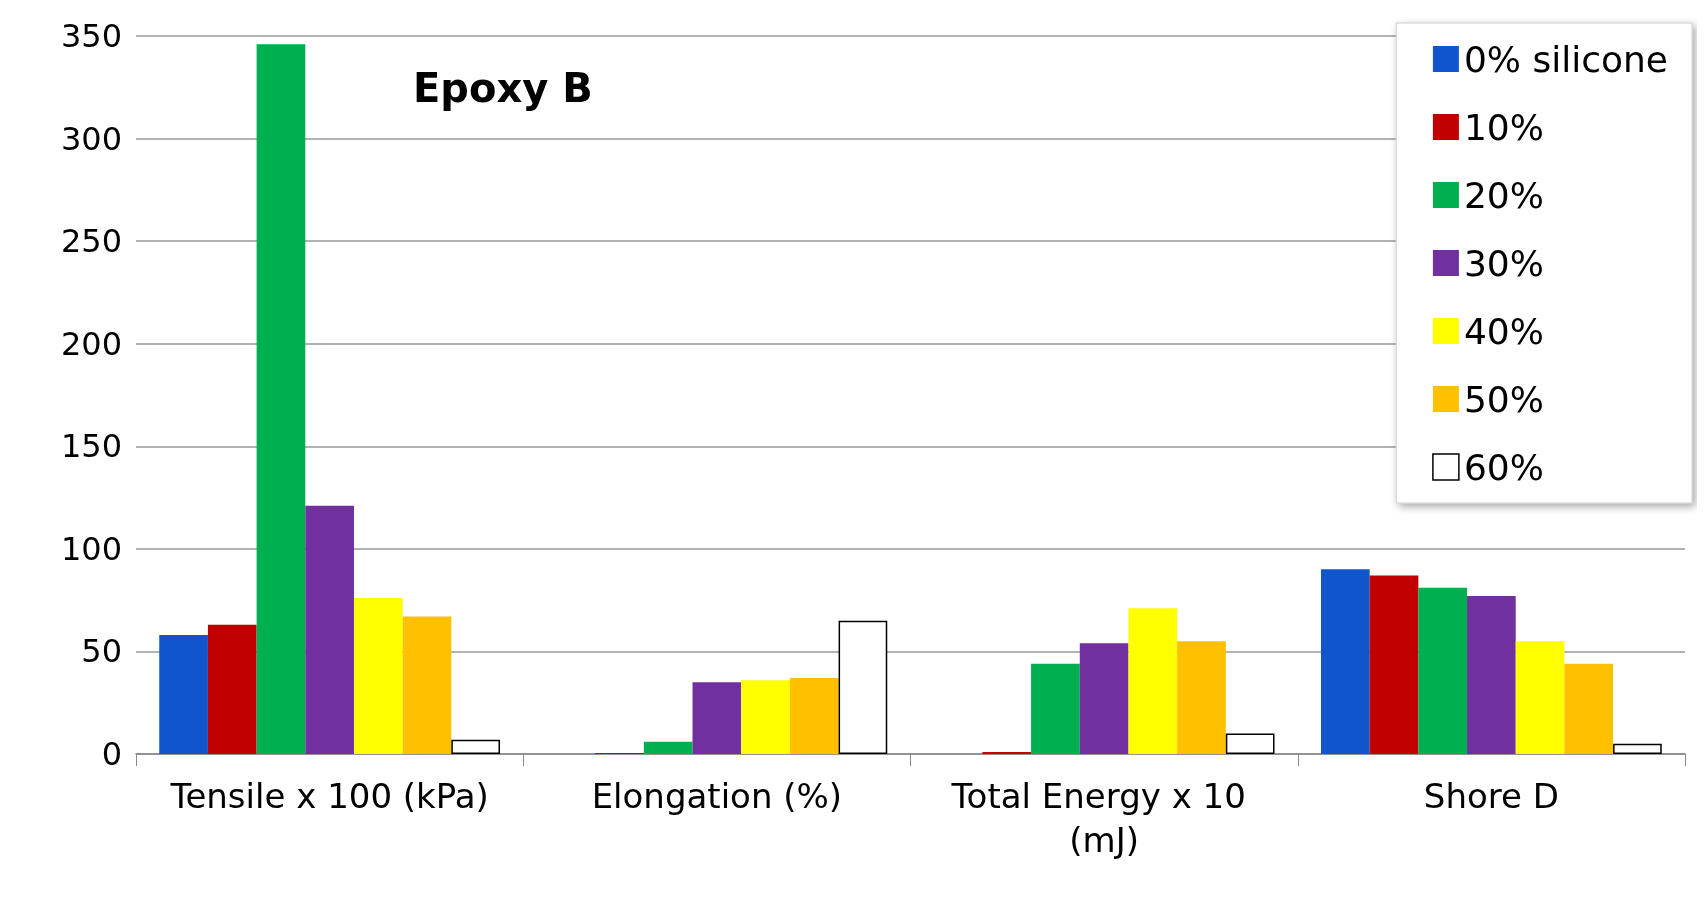 Image resolution: width=1705 pixels, height=912 pixels. I want to click on legend-label: 40%, so click(1503, 331).